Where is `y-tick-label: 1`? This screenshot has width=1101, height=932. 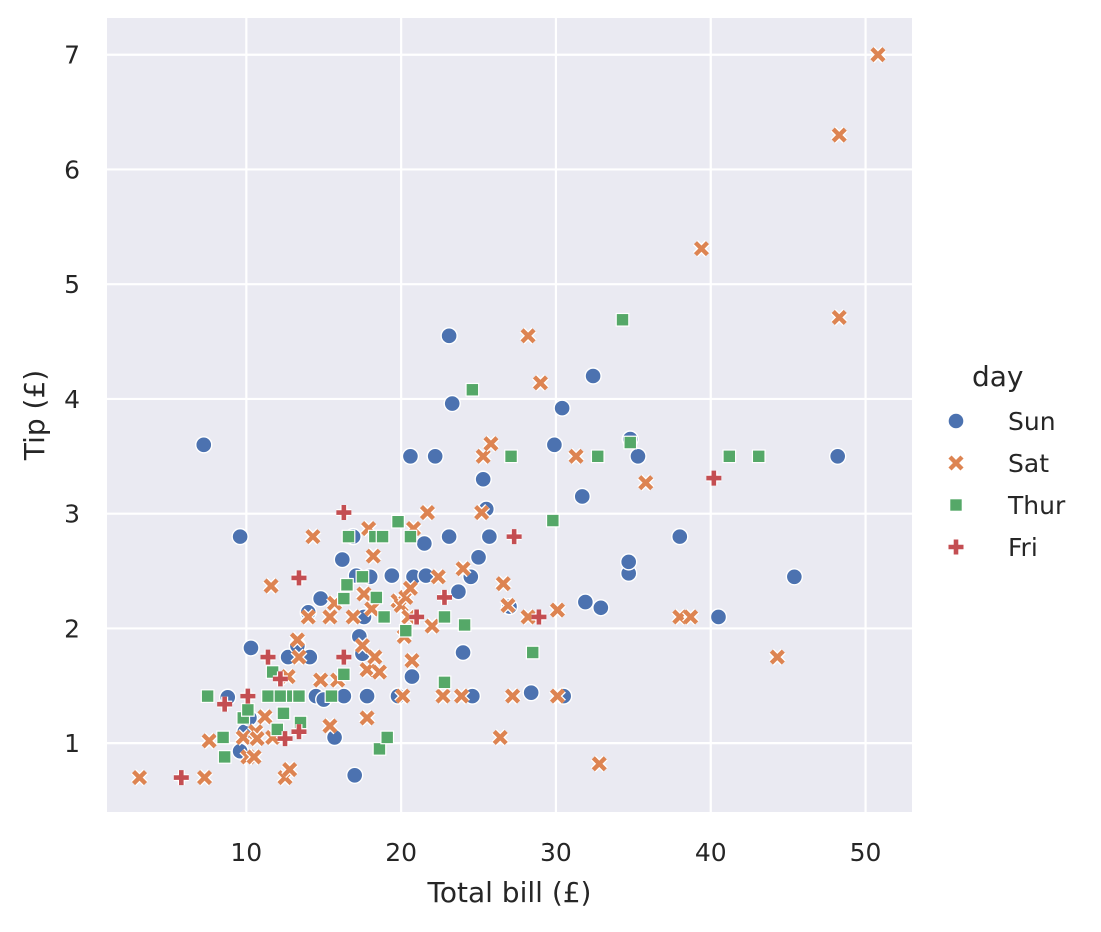 y-tick-label: 1 is located at coordinates (72, 743).